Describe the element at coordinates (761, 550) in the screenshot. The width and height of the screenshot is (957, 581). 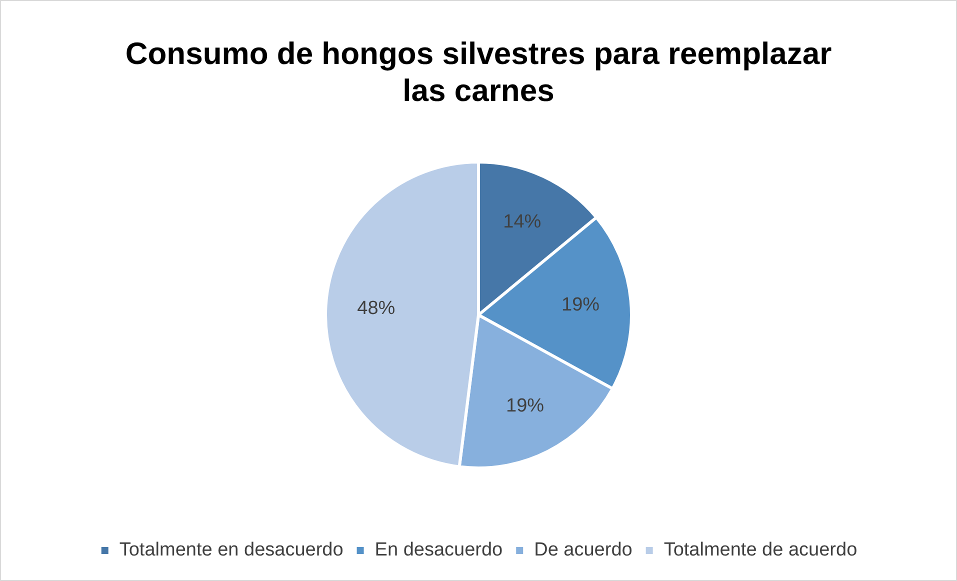
I see `legend-label: Totalmente de acuerdo` at that location.